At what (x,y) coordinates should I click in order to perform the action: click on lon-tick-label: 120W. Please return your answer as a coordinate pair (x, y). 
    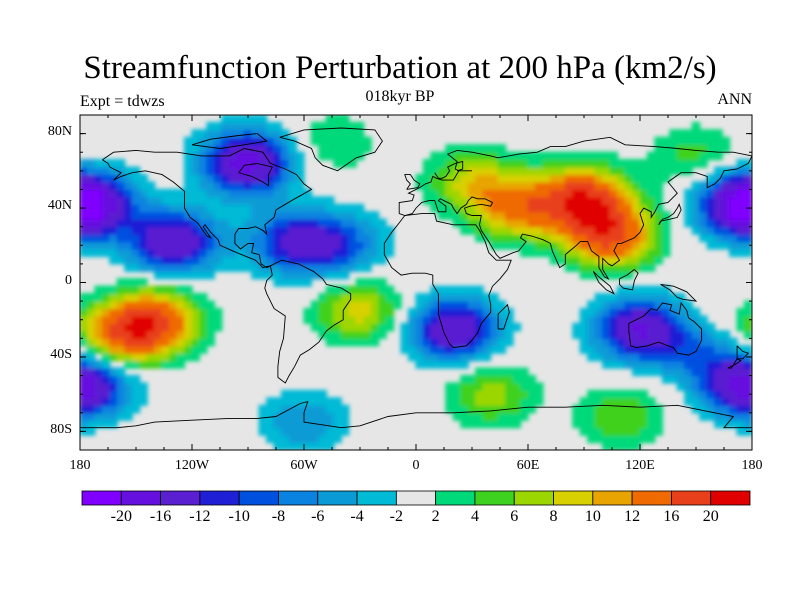
    Looking at the image, I should click on (192, 465).